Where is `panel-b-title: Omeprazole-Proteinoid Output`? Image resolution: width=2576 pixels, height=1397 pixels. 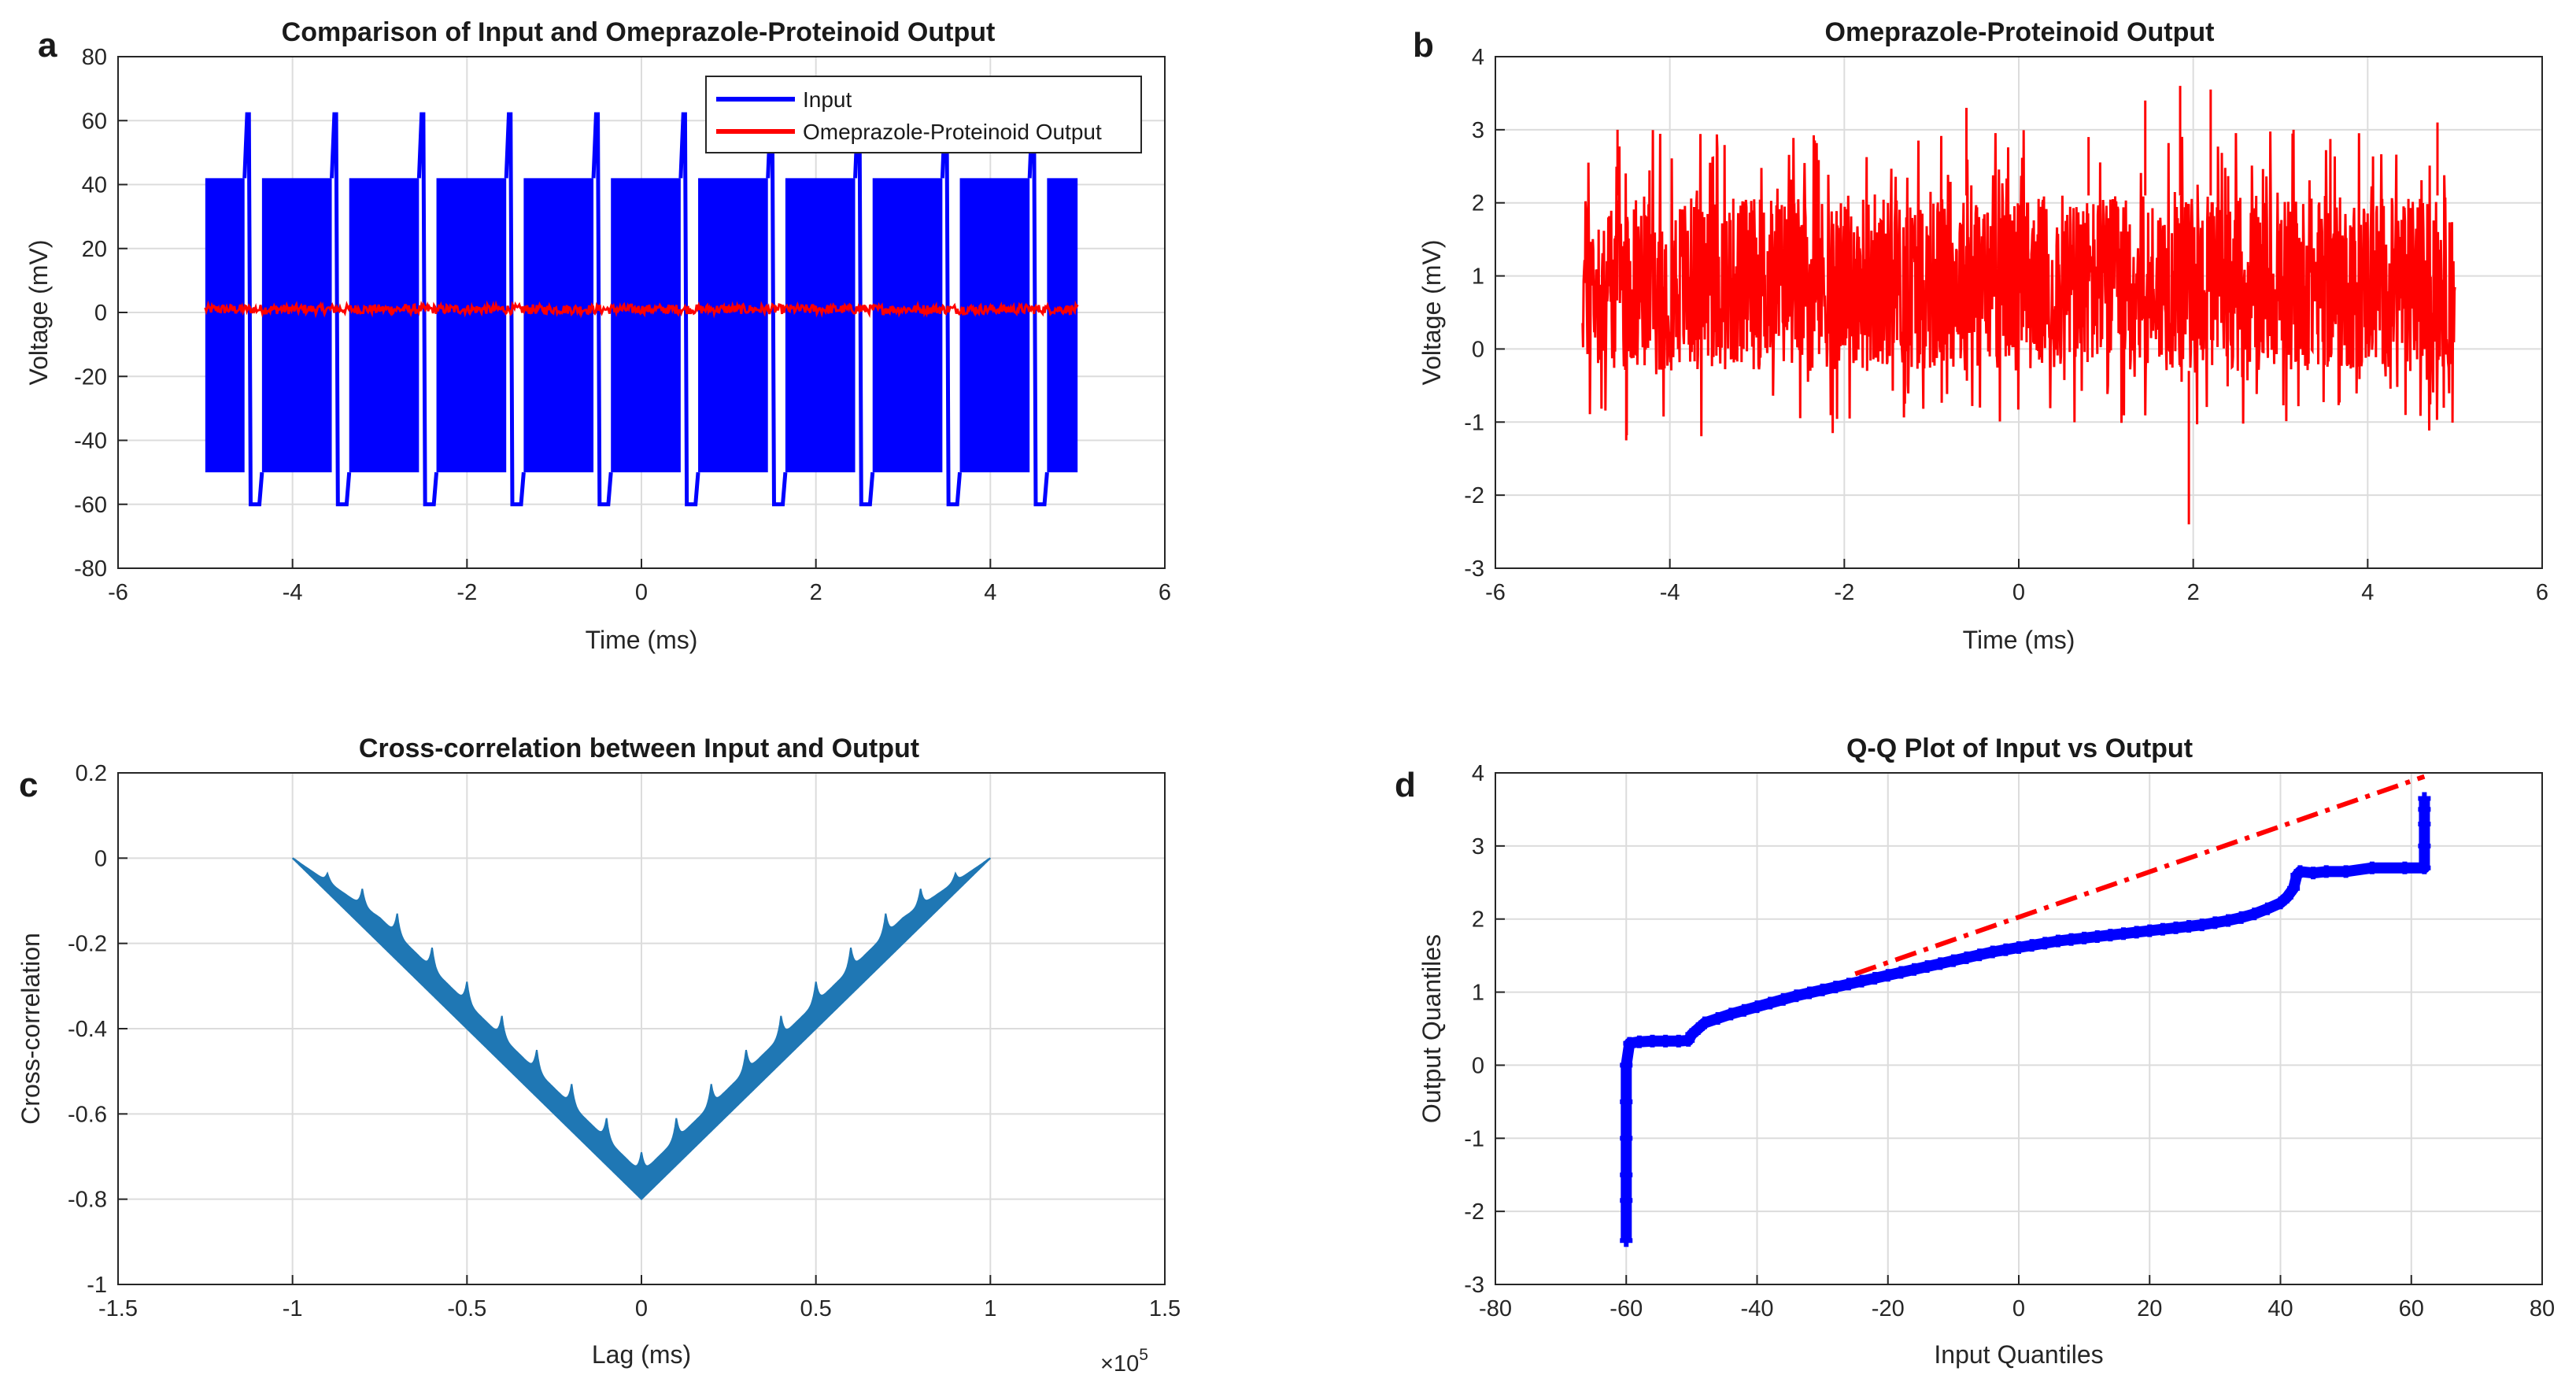 panel-b-title: Omeprazole-Proteinoid Output is located at coordinates (2020, 32).